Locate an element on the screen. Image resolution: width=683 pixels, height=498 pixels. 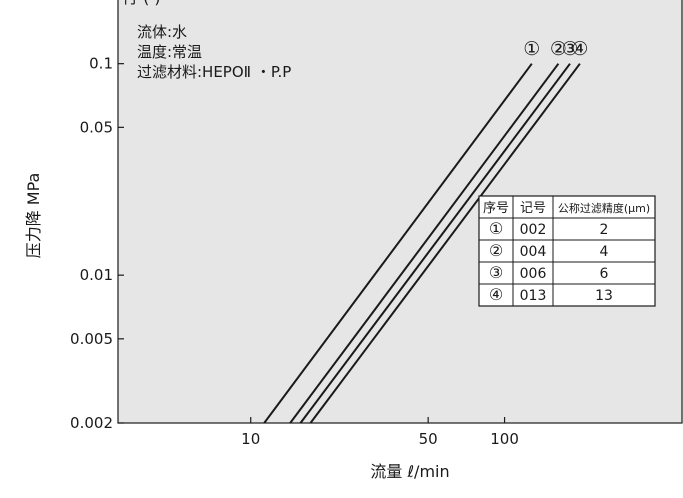
table-cell: 006 is located at coordinates (533, 274).